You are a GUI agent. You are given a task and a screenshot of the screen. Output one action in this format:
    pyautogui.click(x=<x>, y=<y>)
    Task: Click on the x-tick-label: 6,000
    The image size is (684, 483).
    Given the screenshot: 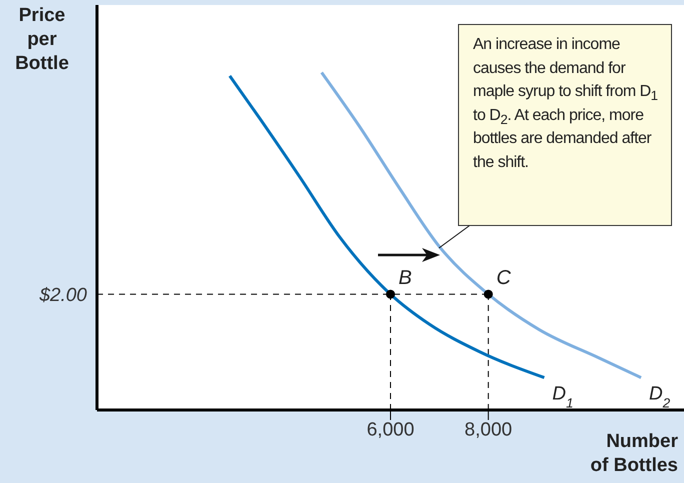 What is the action you would take?
    pyautogui.click(x=390, y=429)
    